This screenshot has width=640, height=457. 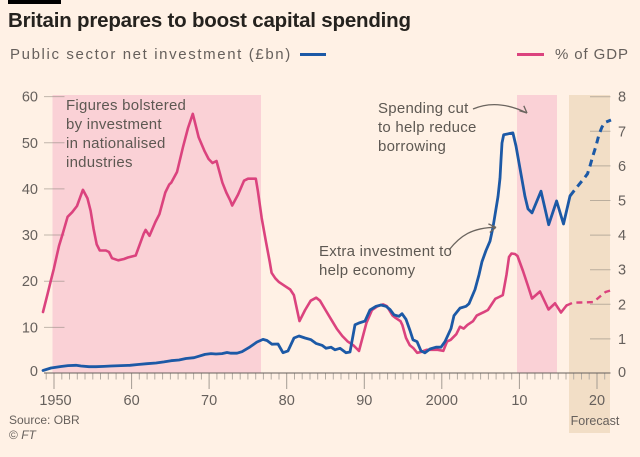 I want to click on svg-text: 4, so click(x=622, y=236).